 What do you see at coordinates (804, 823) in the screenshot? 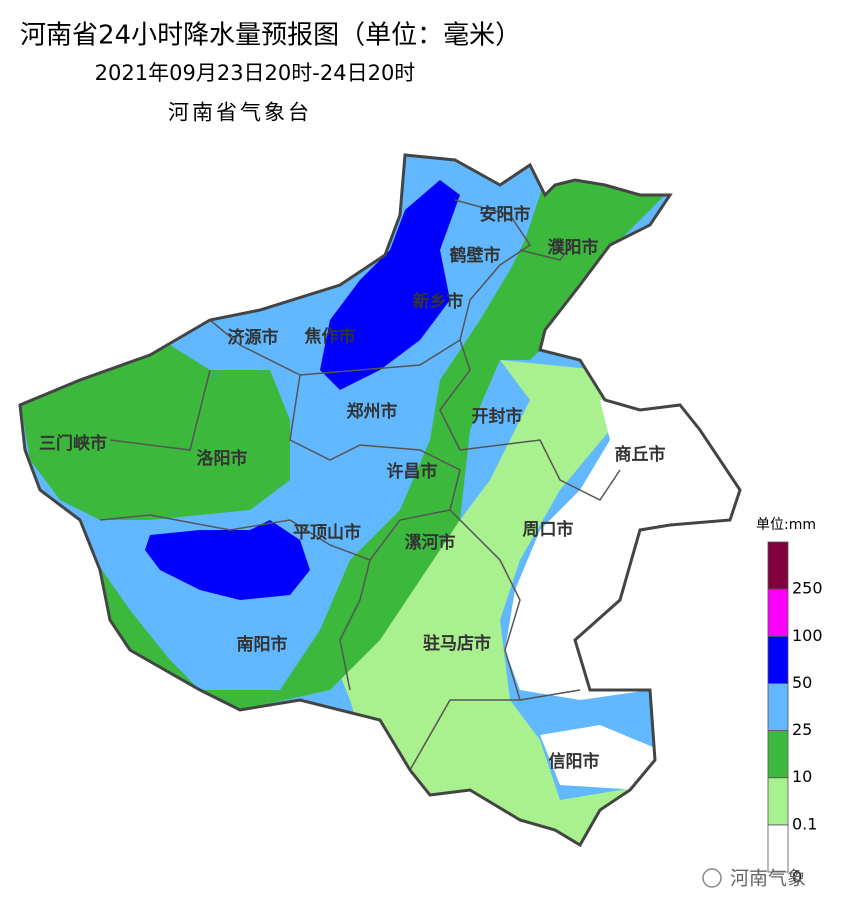
I see `legend-label: 0.1` at bounding box center [804, 823].